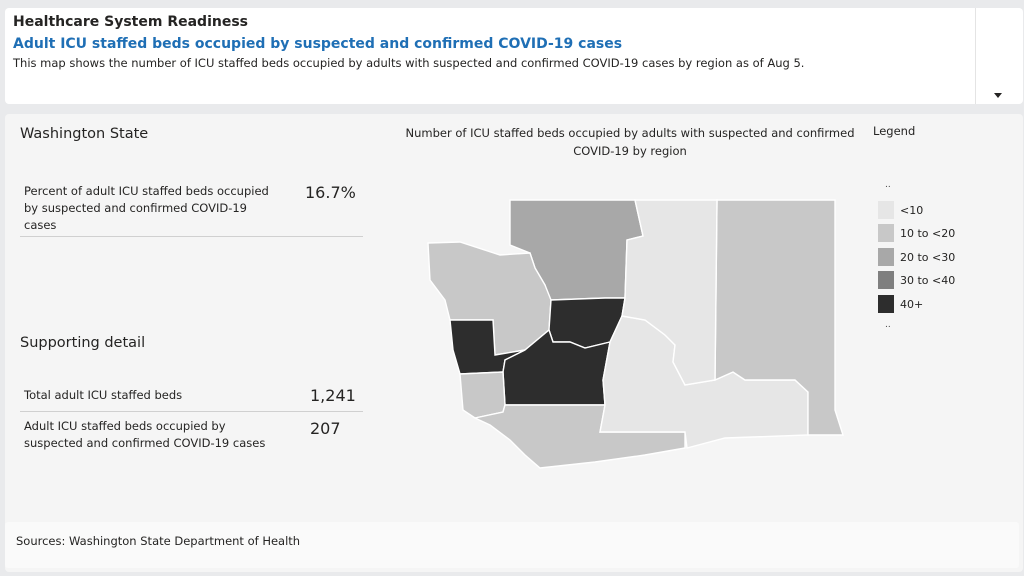  I want to click on legend-item: <10, so click(900, 210).